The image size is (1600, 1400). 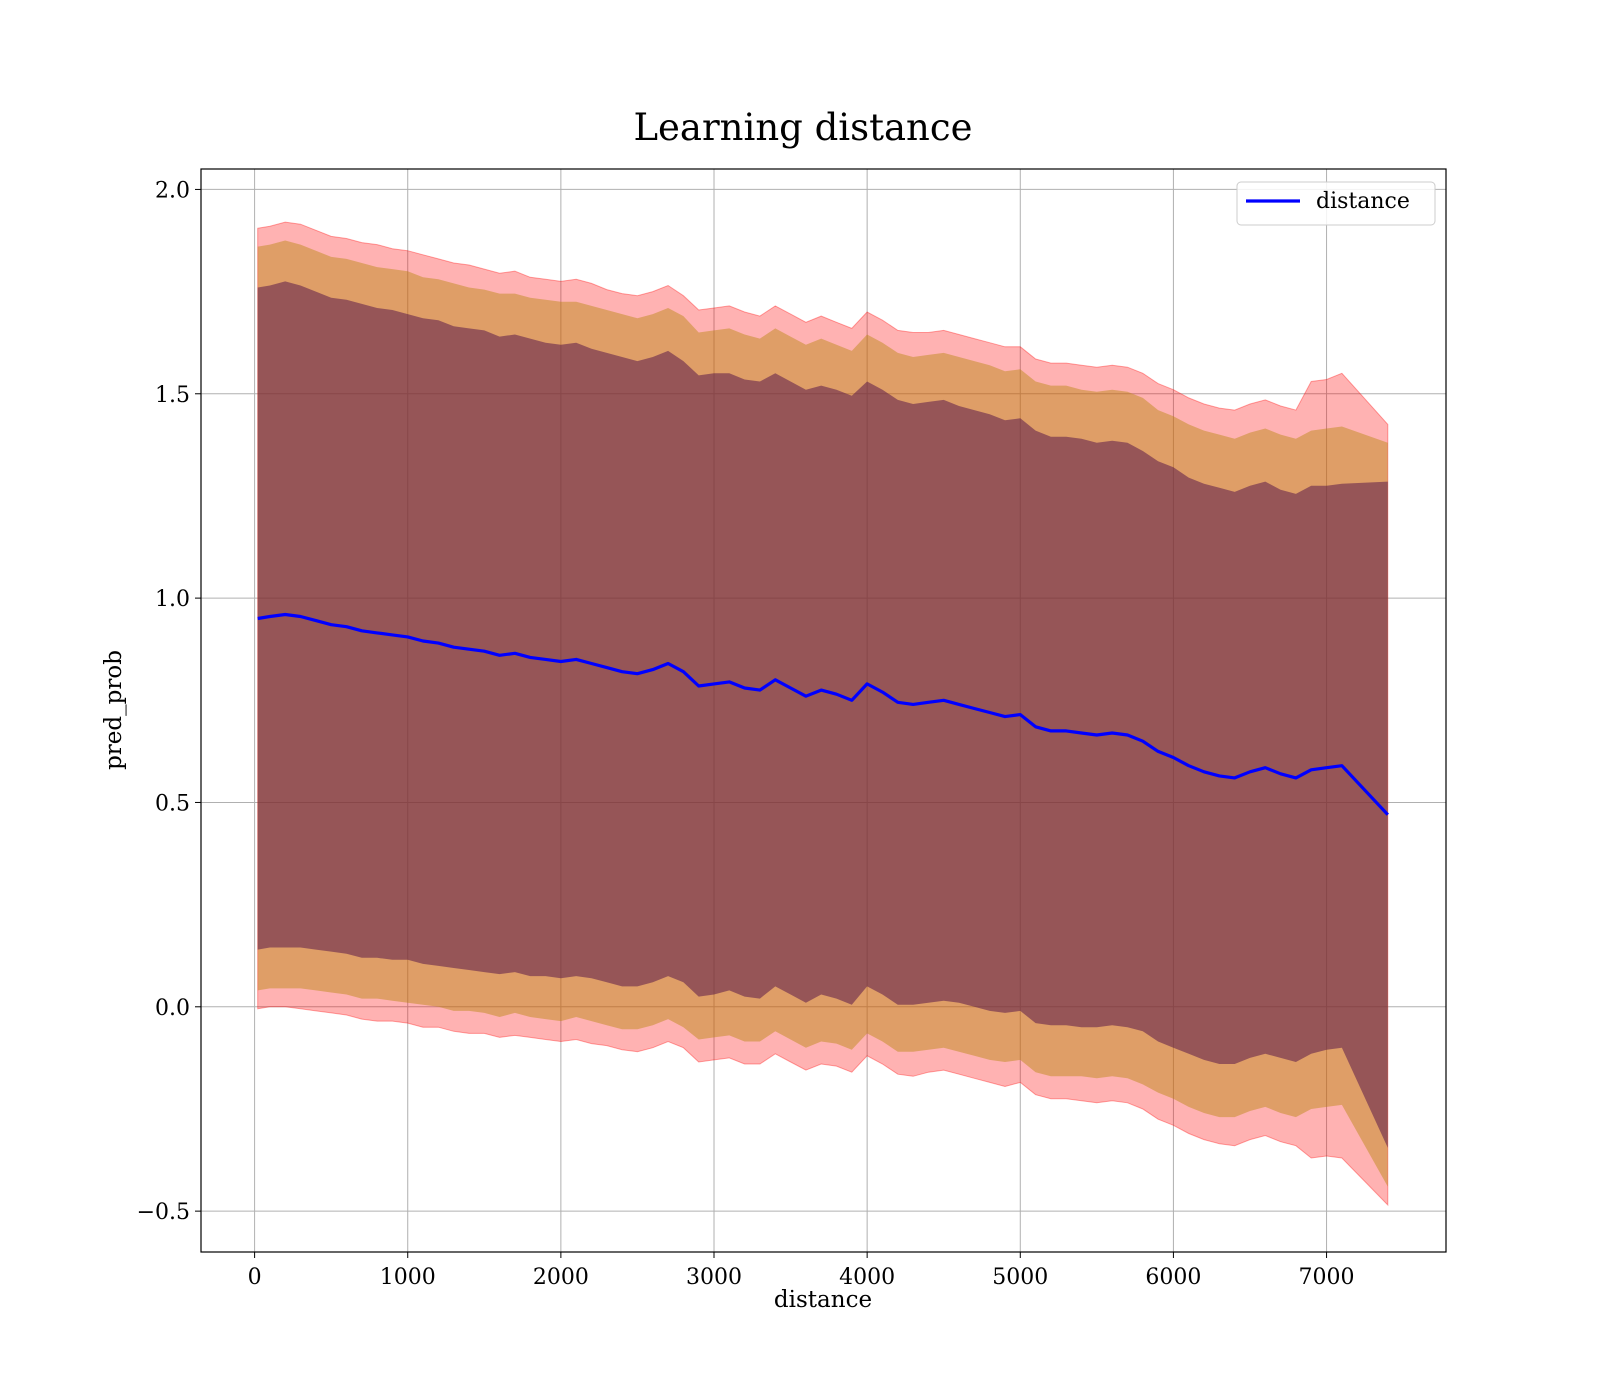 I want to click on x-tick-label: 5000, so click(x=1020, y=1277).